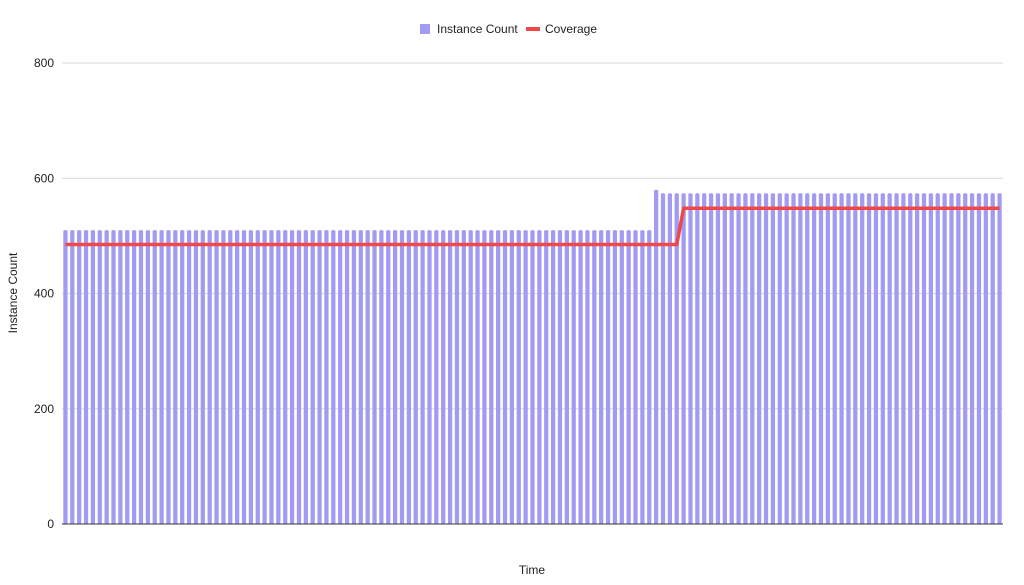  What do you see at coordinates (13, 292) in the screenshot?
I see `y-axis-title: Instance Count` at bounding box center [13, 292].